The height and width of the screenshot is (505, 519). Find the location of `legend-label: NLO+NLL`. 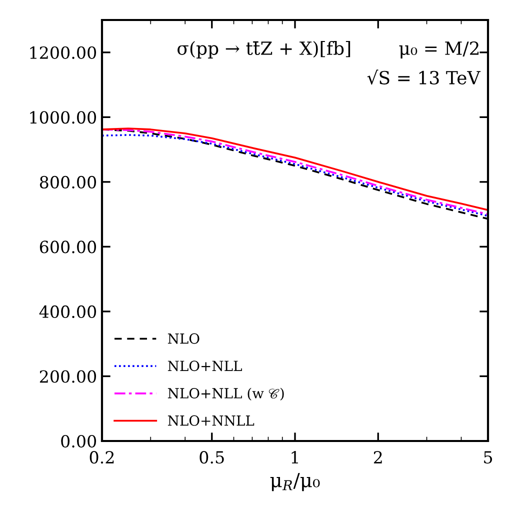

legend-label: NLO+NLL is located at coordinates (205, 366).